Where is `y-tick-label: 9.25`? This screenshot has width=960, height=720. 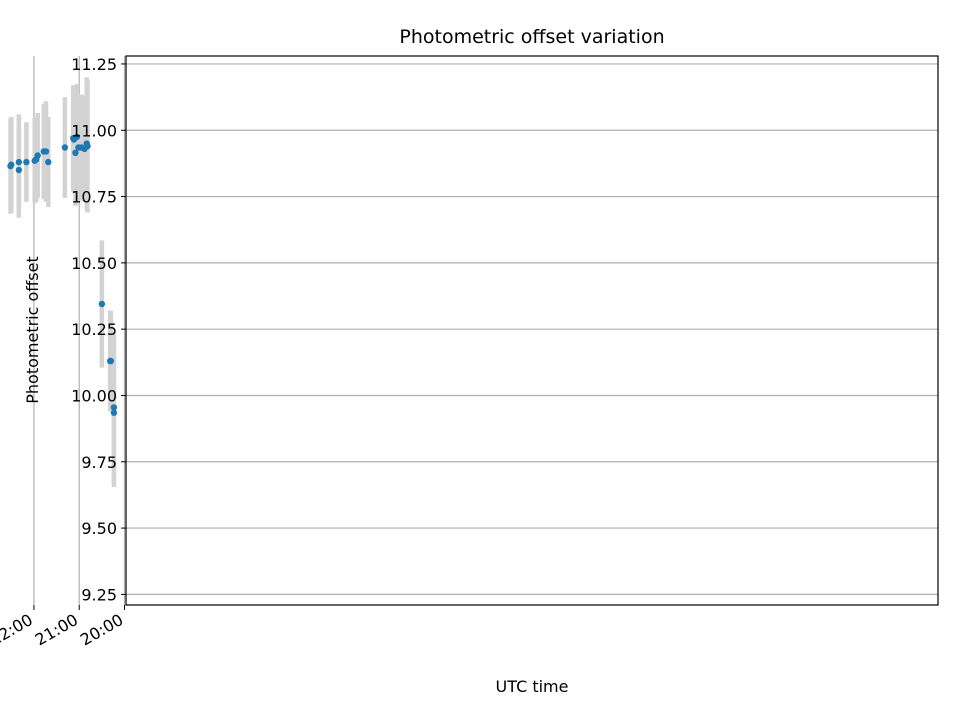
y-tick-label: 9.25 is located at coordinates (99, 594).